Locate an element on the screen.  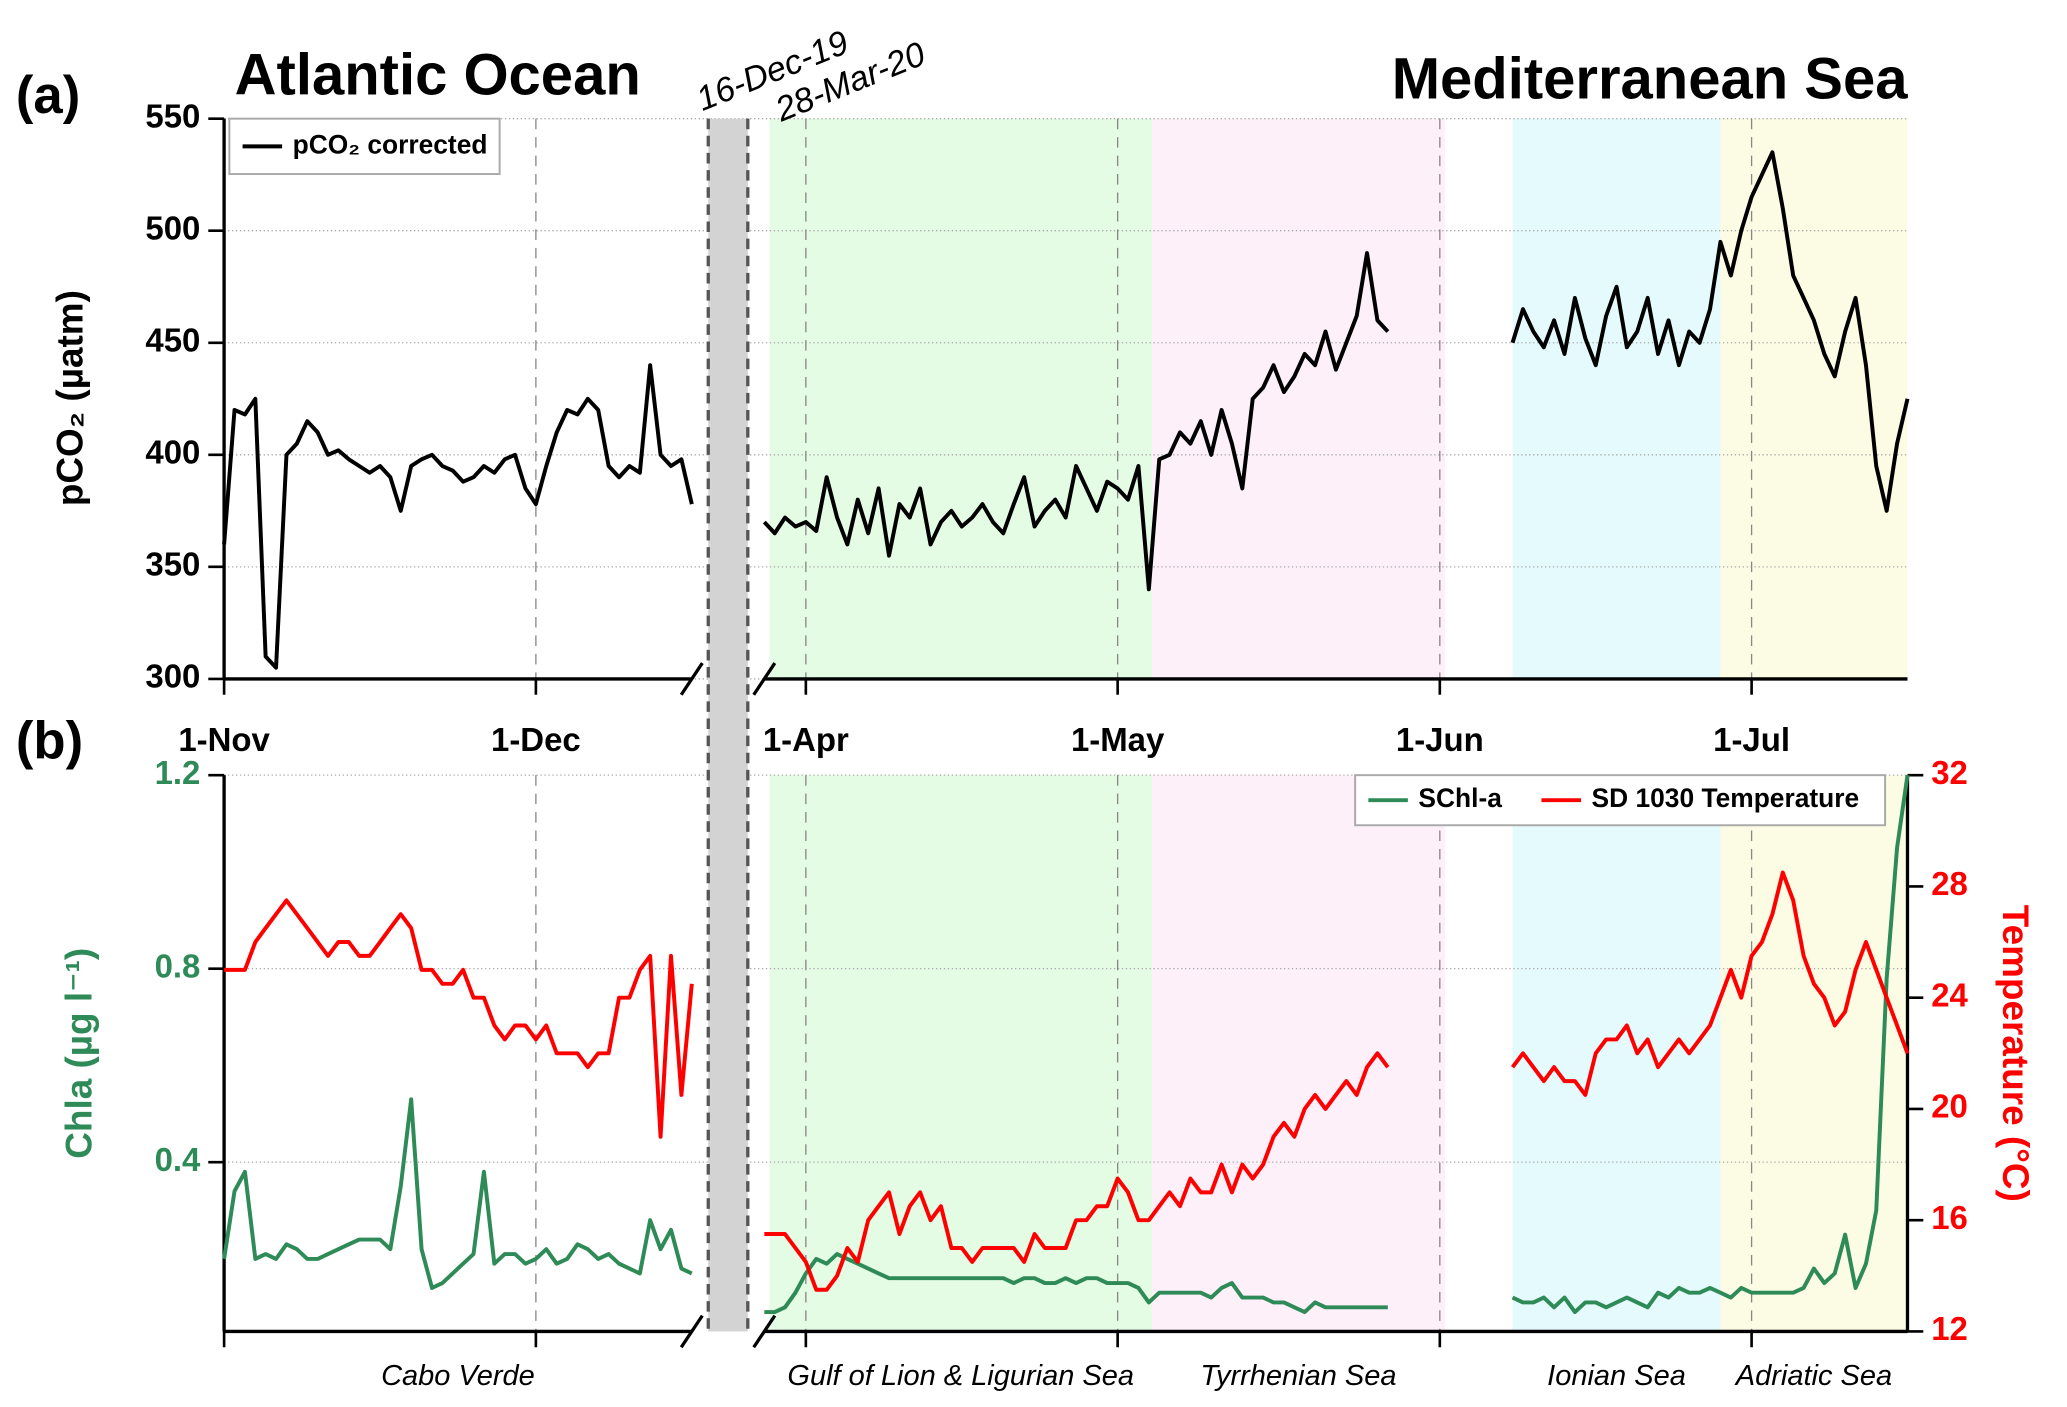
y2-tick-label: 16 is located at coordinates (1949, 1217).